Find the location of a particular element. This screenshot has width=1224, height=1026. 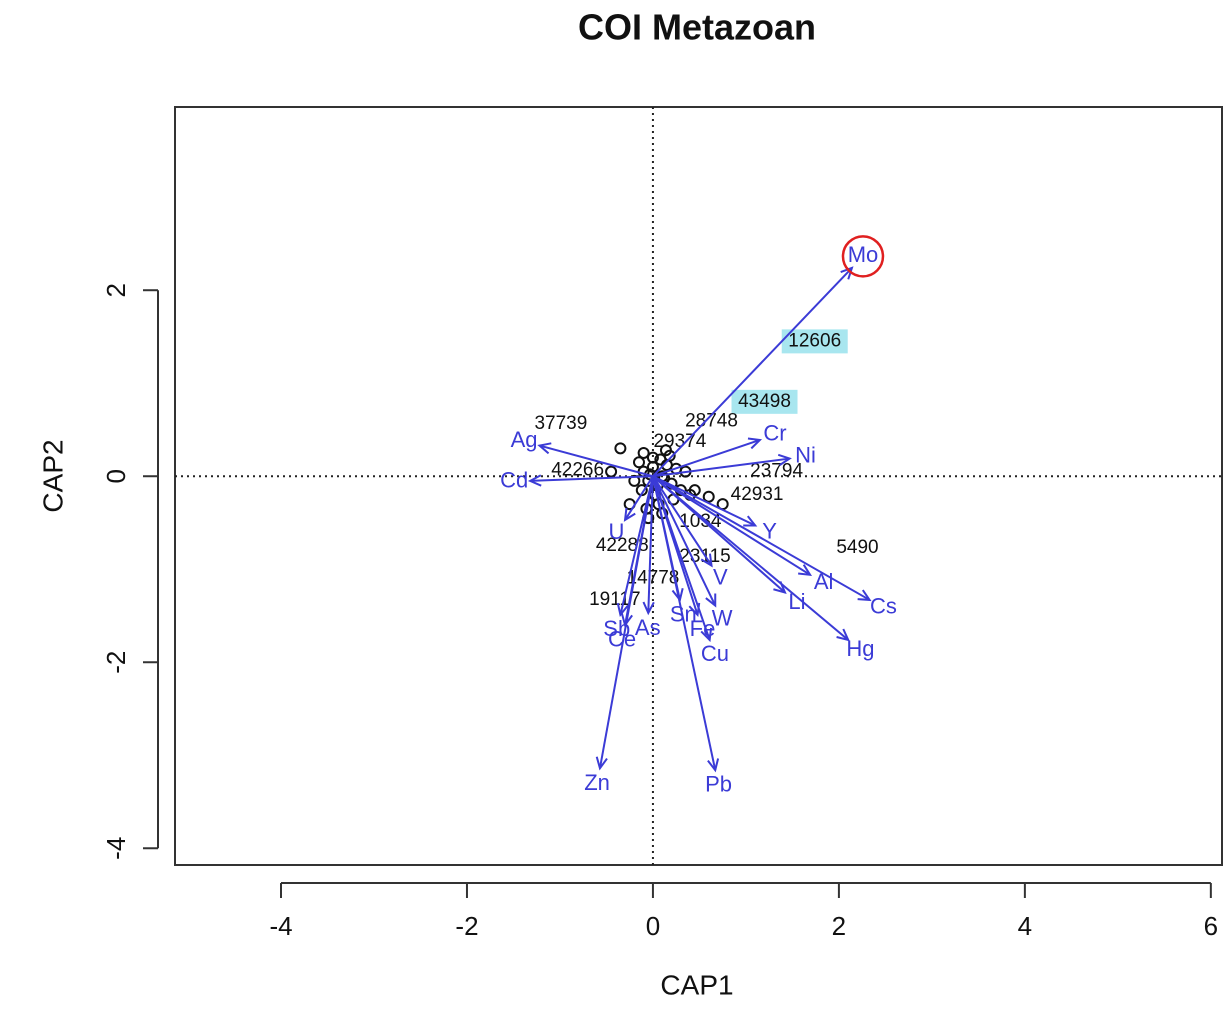

site-label: 43498 is located at coordinates (764, 401).